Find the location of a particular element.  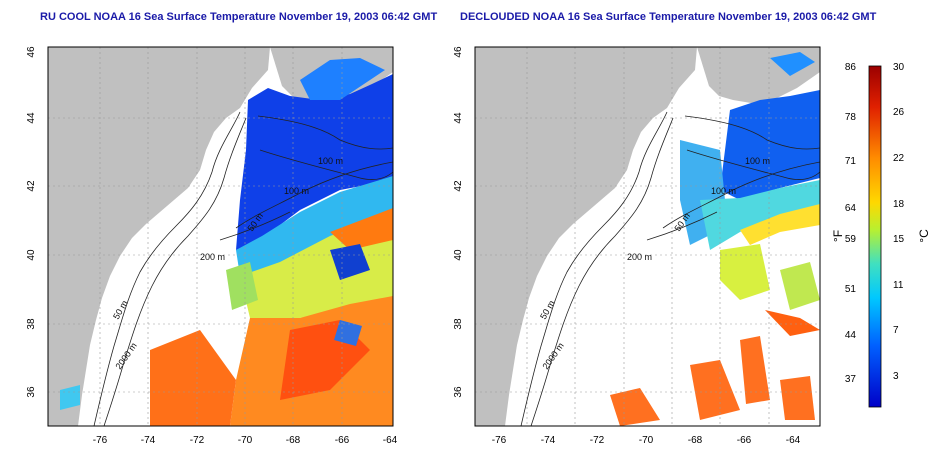

f-tick: 86 is located at coordinates (851, 67).